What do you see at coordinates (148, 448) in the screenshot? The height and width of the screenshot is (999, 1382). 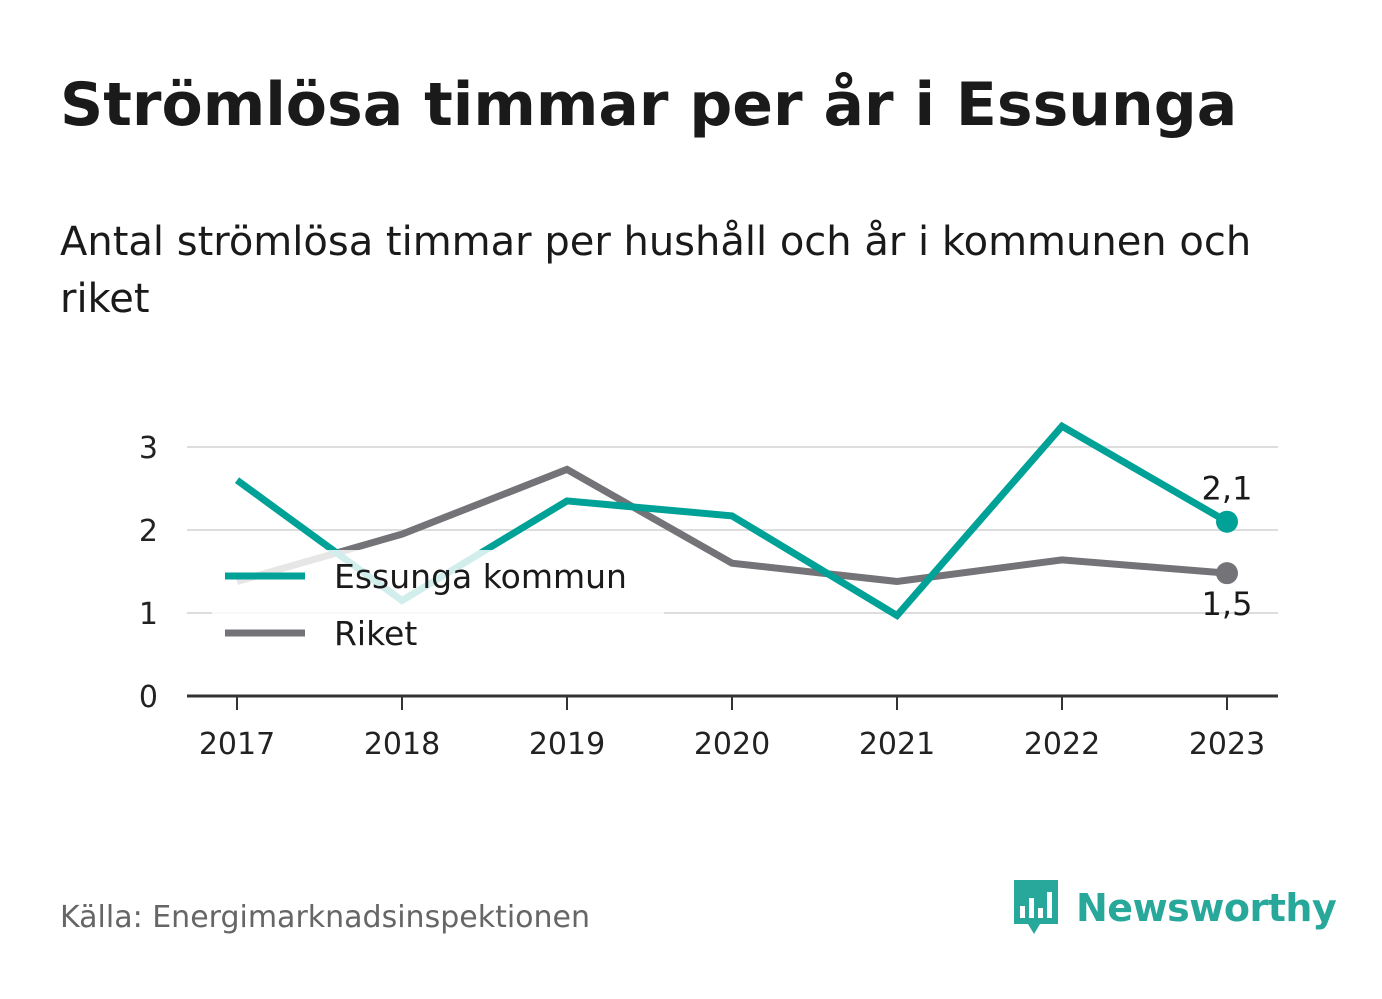 I see `y-tick-label: 3` at bounding box center [148, 448].